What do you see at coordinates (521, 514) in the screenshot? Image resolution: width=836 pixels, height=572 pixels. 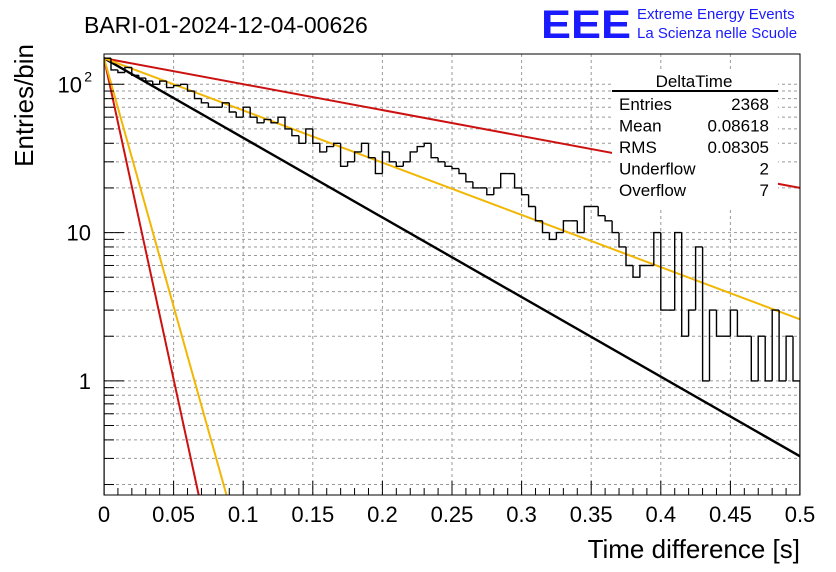 I see `x-tick-label: 0.3` at bounding box center [521, 514].